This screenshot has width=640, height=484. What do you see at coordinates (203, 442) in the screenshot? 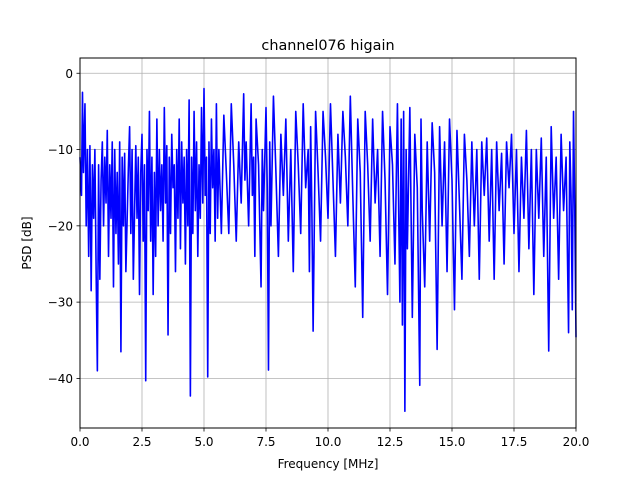
I see `x-tick-label: 5.0` at bounding box center [203, 442].